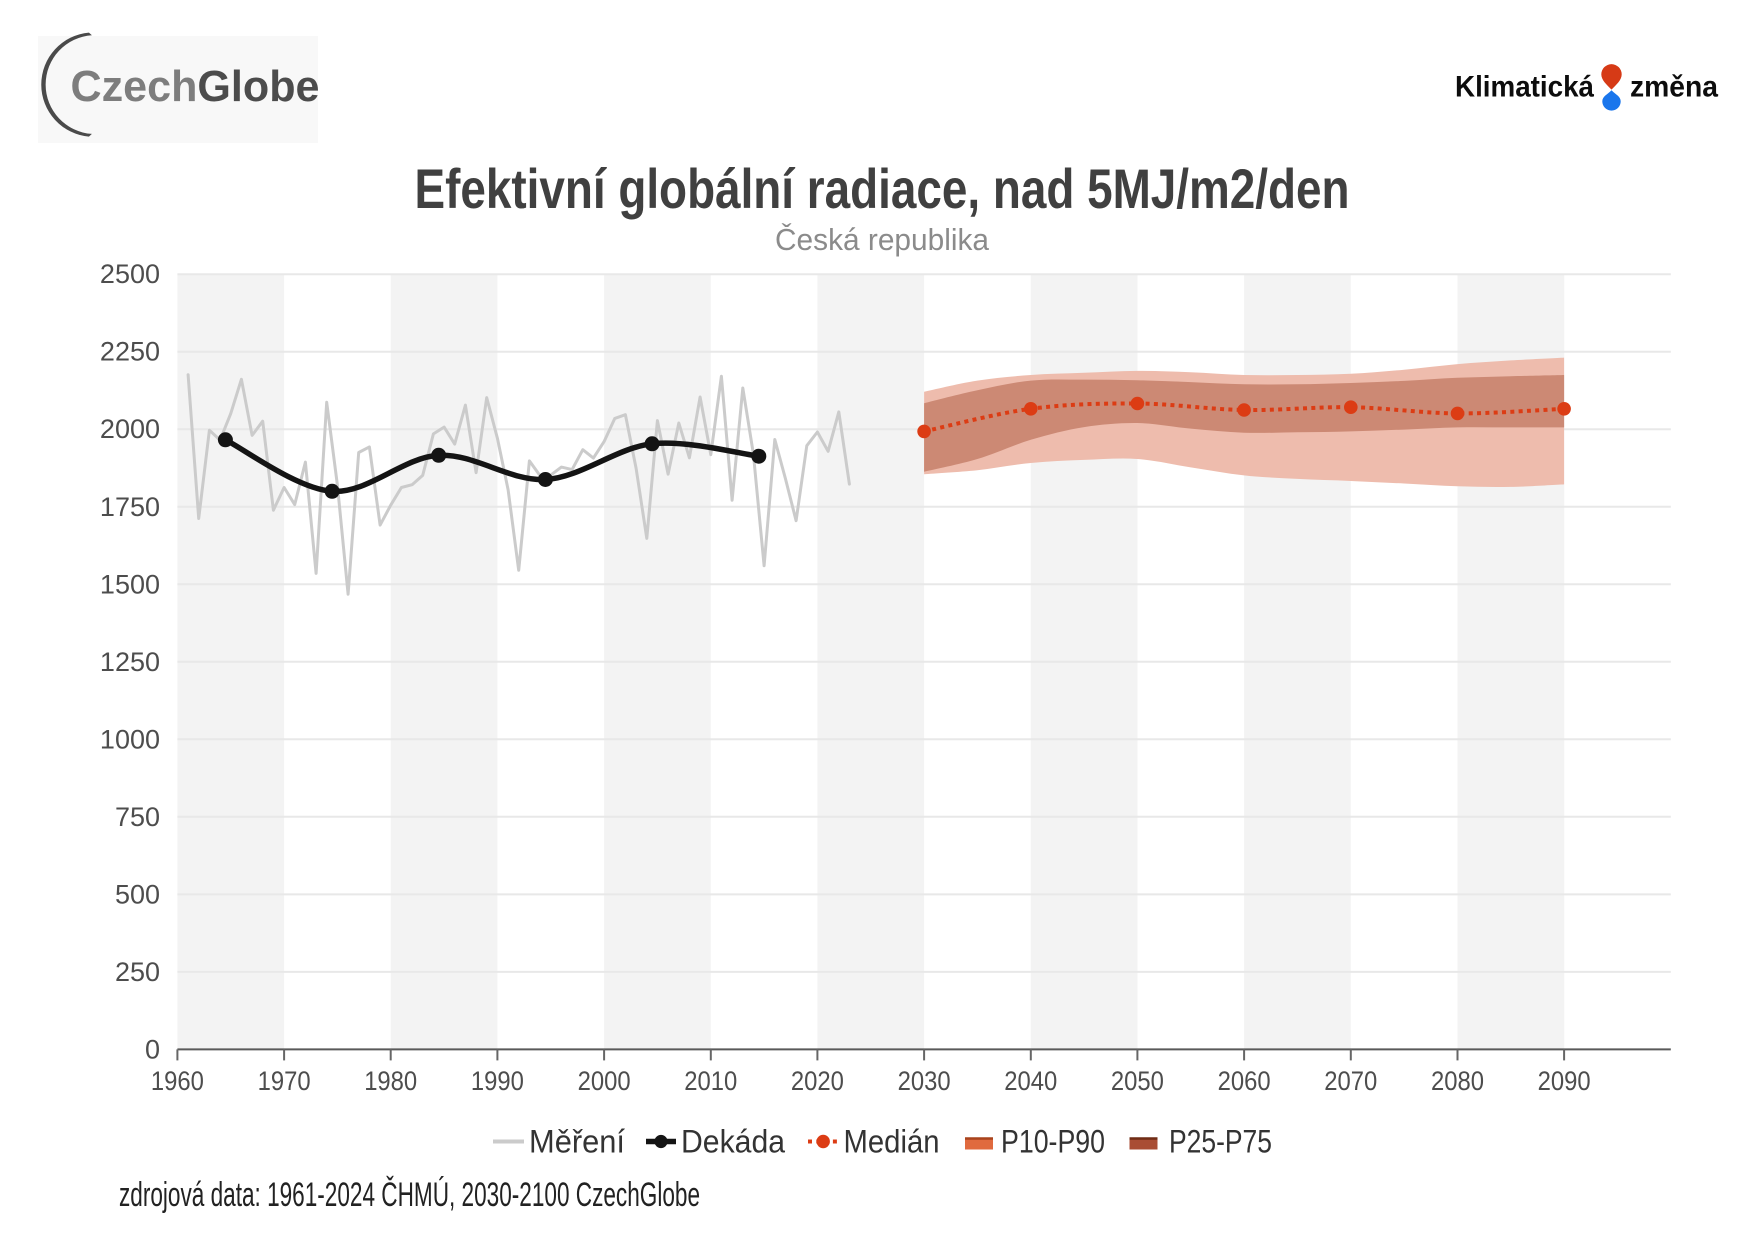 The width and height of the screenshot is (1753, 1240). I want to click on svg-text: 2030, so click(924, 1081).